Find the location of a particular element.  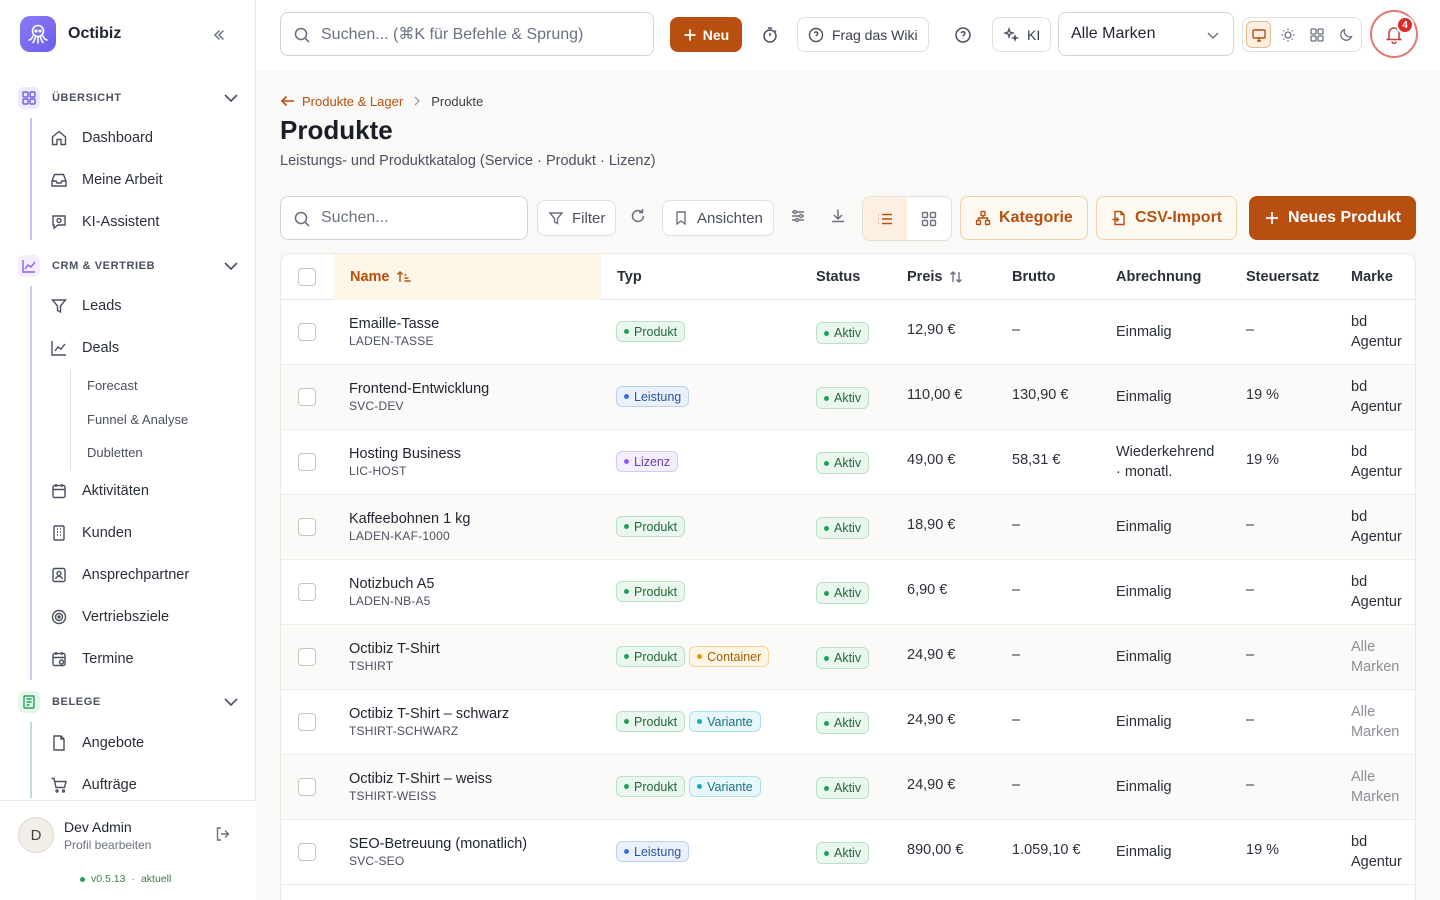

new-product-button: Neues Produkt is located at coordinates (1332, 218).